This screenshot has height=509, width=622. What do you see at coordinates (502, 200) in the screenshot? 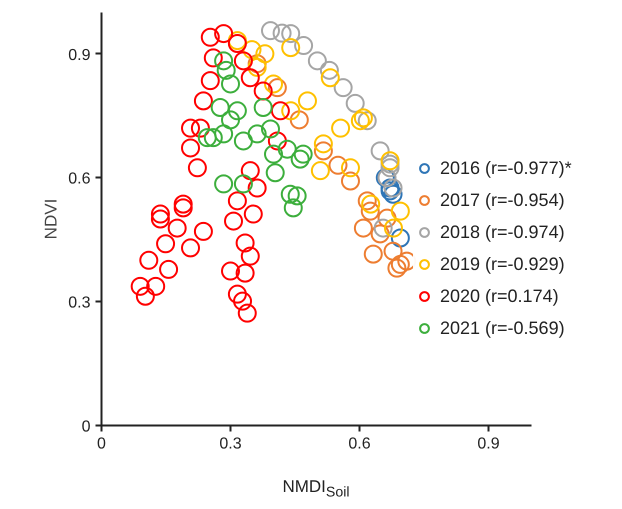
I see `legend-label: 2017 (r=-0.954)` at bounding box center [502, 200].